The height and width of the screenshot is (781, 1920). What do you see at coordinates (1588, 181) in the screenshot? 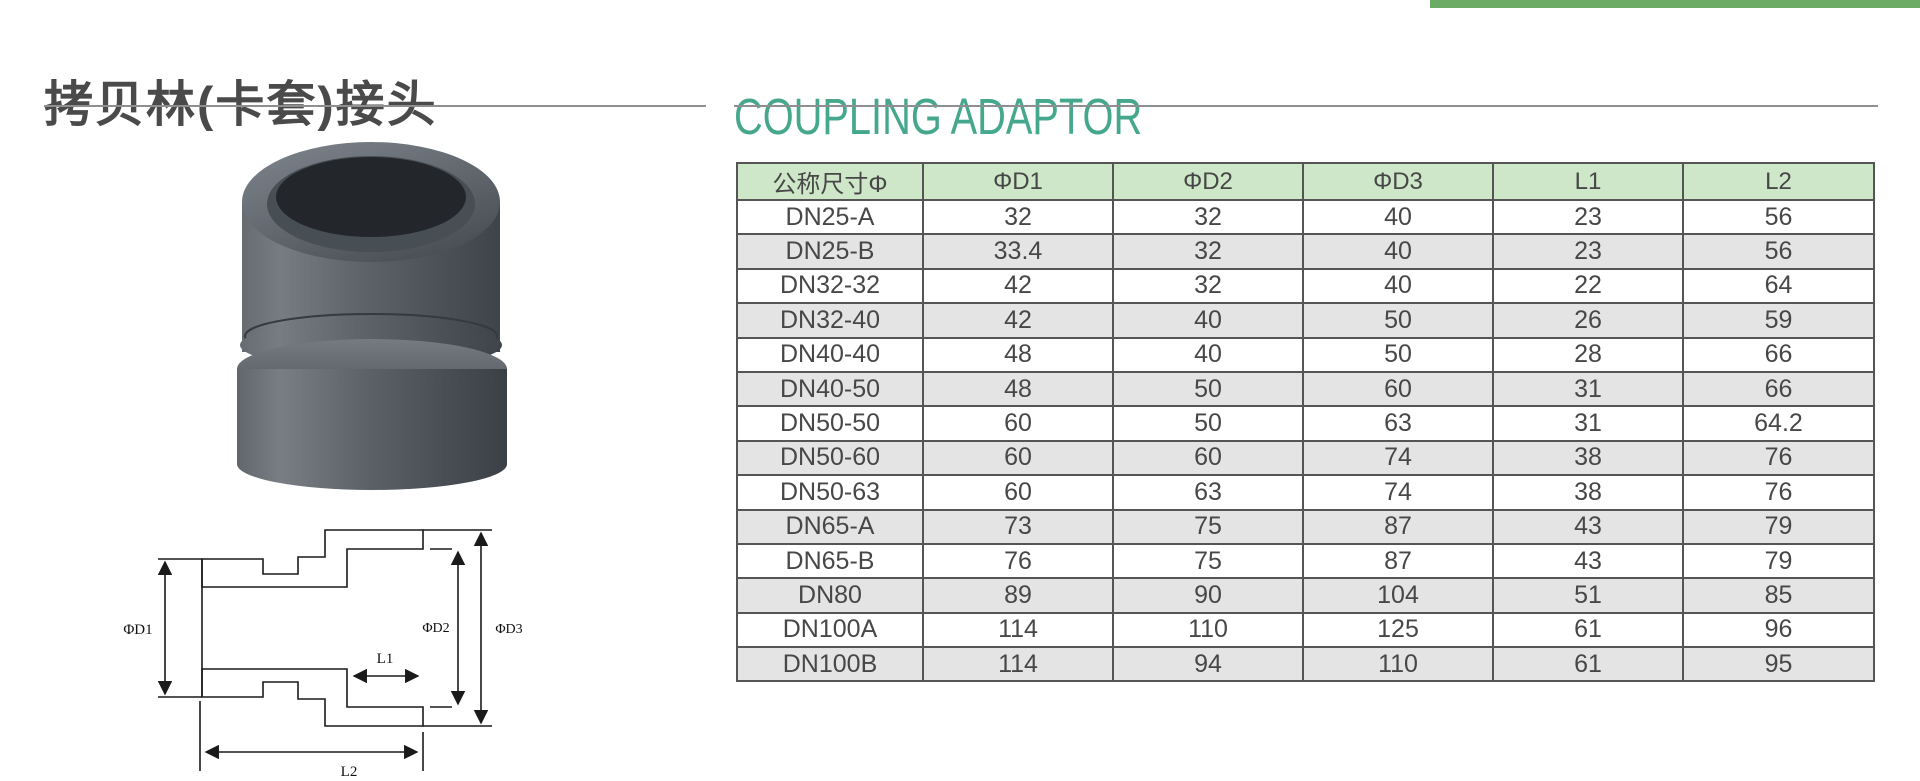
I see `column-header: L1` at bounding box center [1588, 181].